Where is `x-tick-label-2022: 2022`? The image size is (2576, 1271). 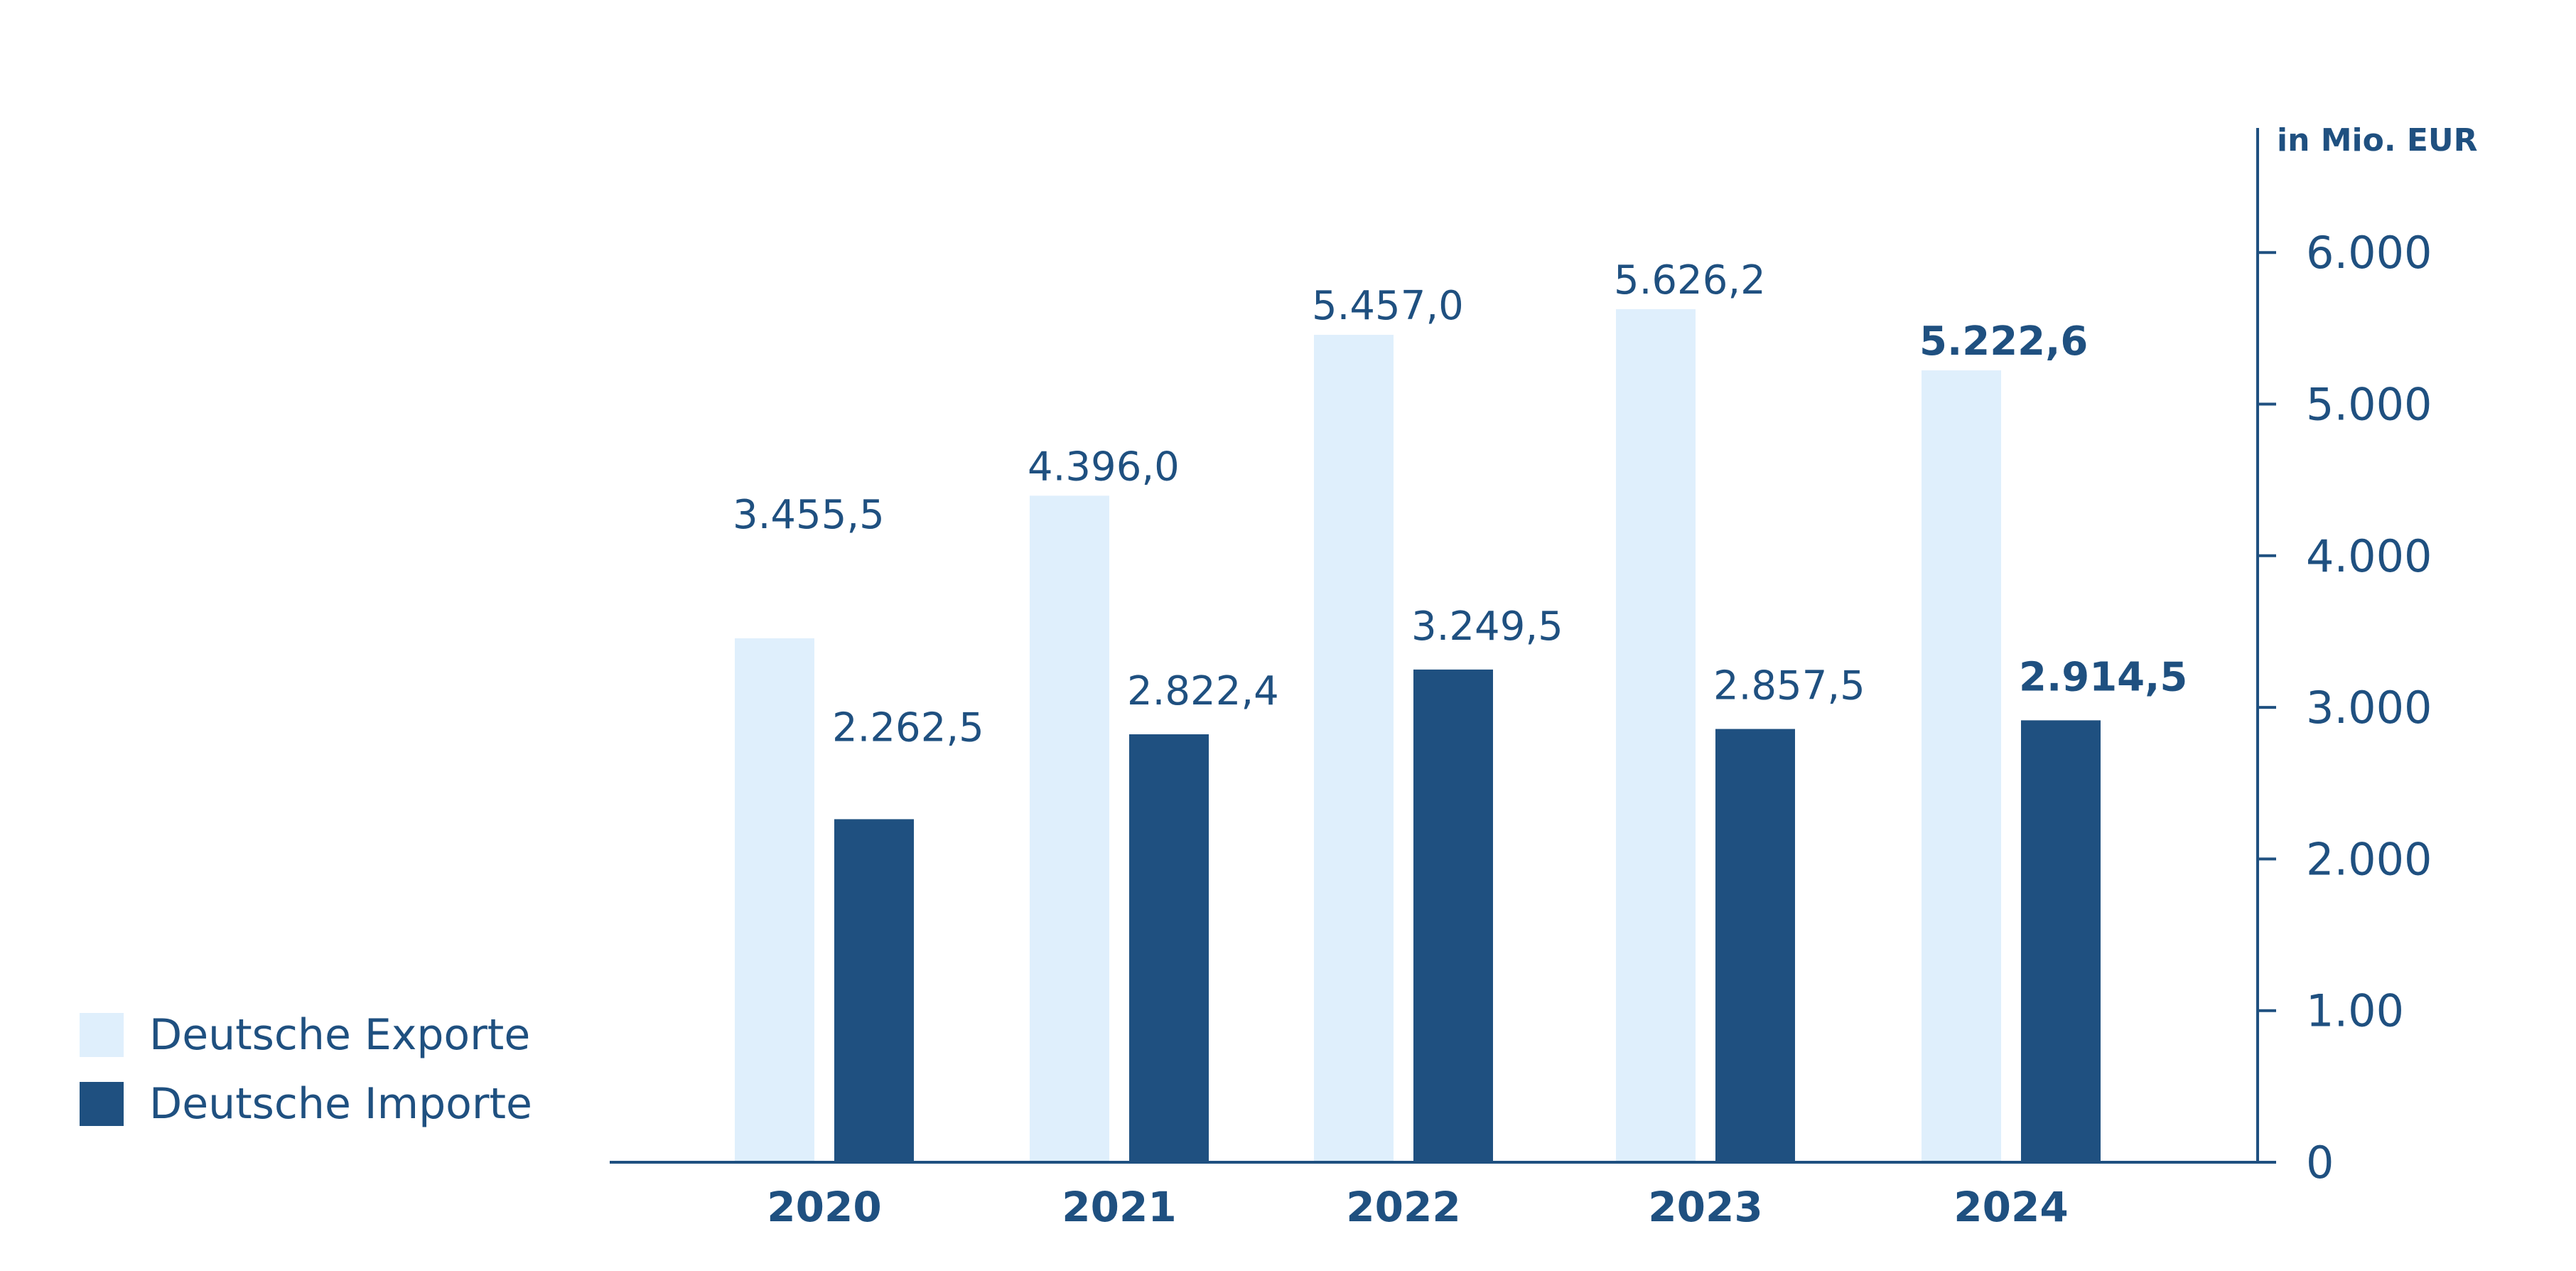
x-tick-label-2022: 2022 is located at coordinates (1403, 1207).